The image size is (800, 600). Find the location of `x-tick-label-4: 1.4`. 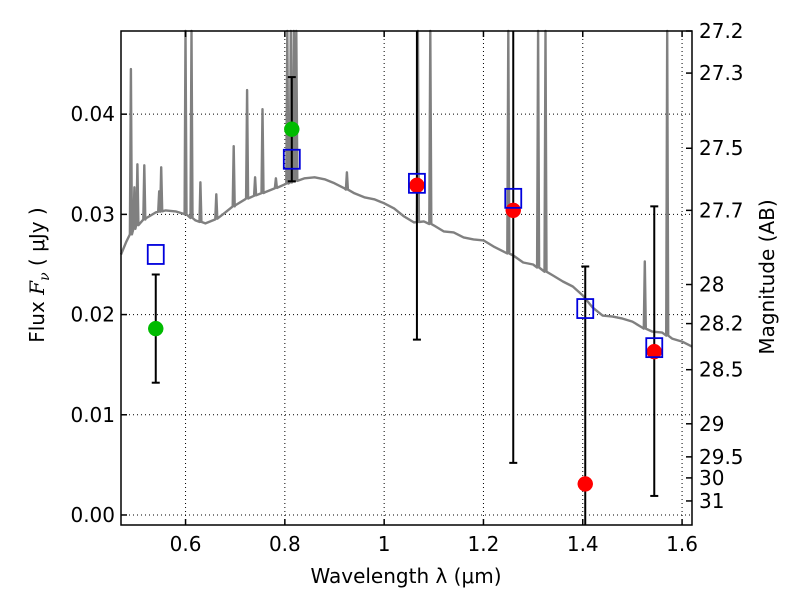

x-tick-label-4: 1.4 is located at coordinates (583, 544).